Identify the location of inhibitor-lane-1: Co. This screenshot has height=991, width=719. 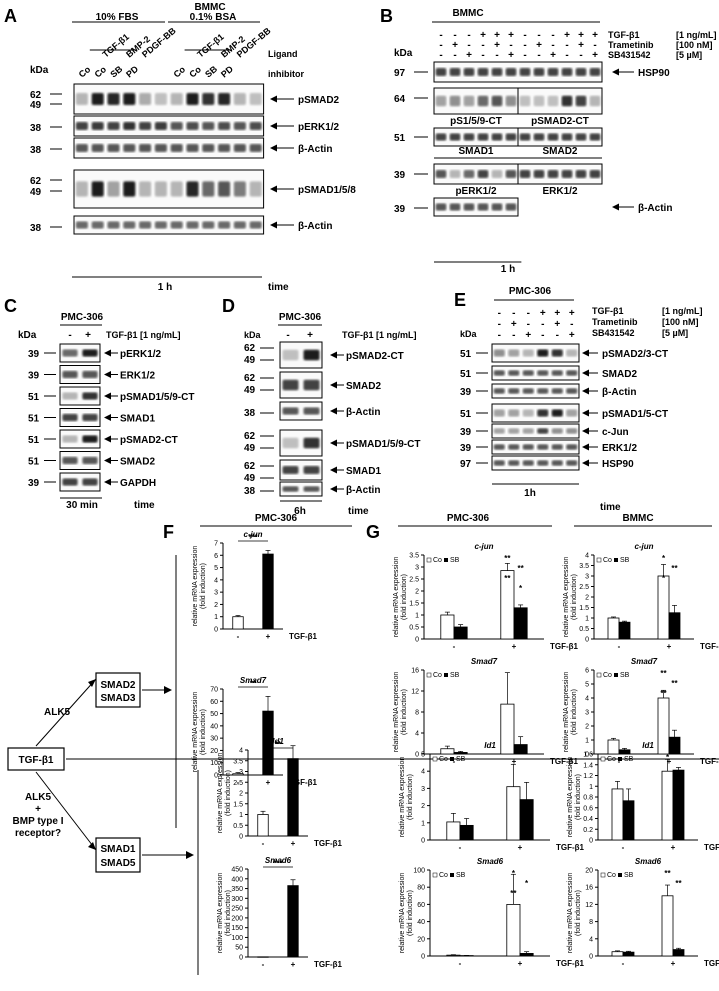
(101, 72).